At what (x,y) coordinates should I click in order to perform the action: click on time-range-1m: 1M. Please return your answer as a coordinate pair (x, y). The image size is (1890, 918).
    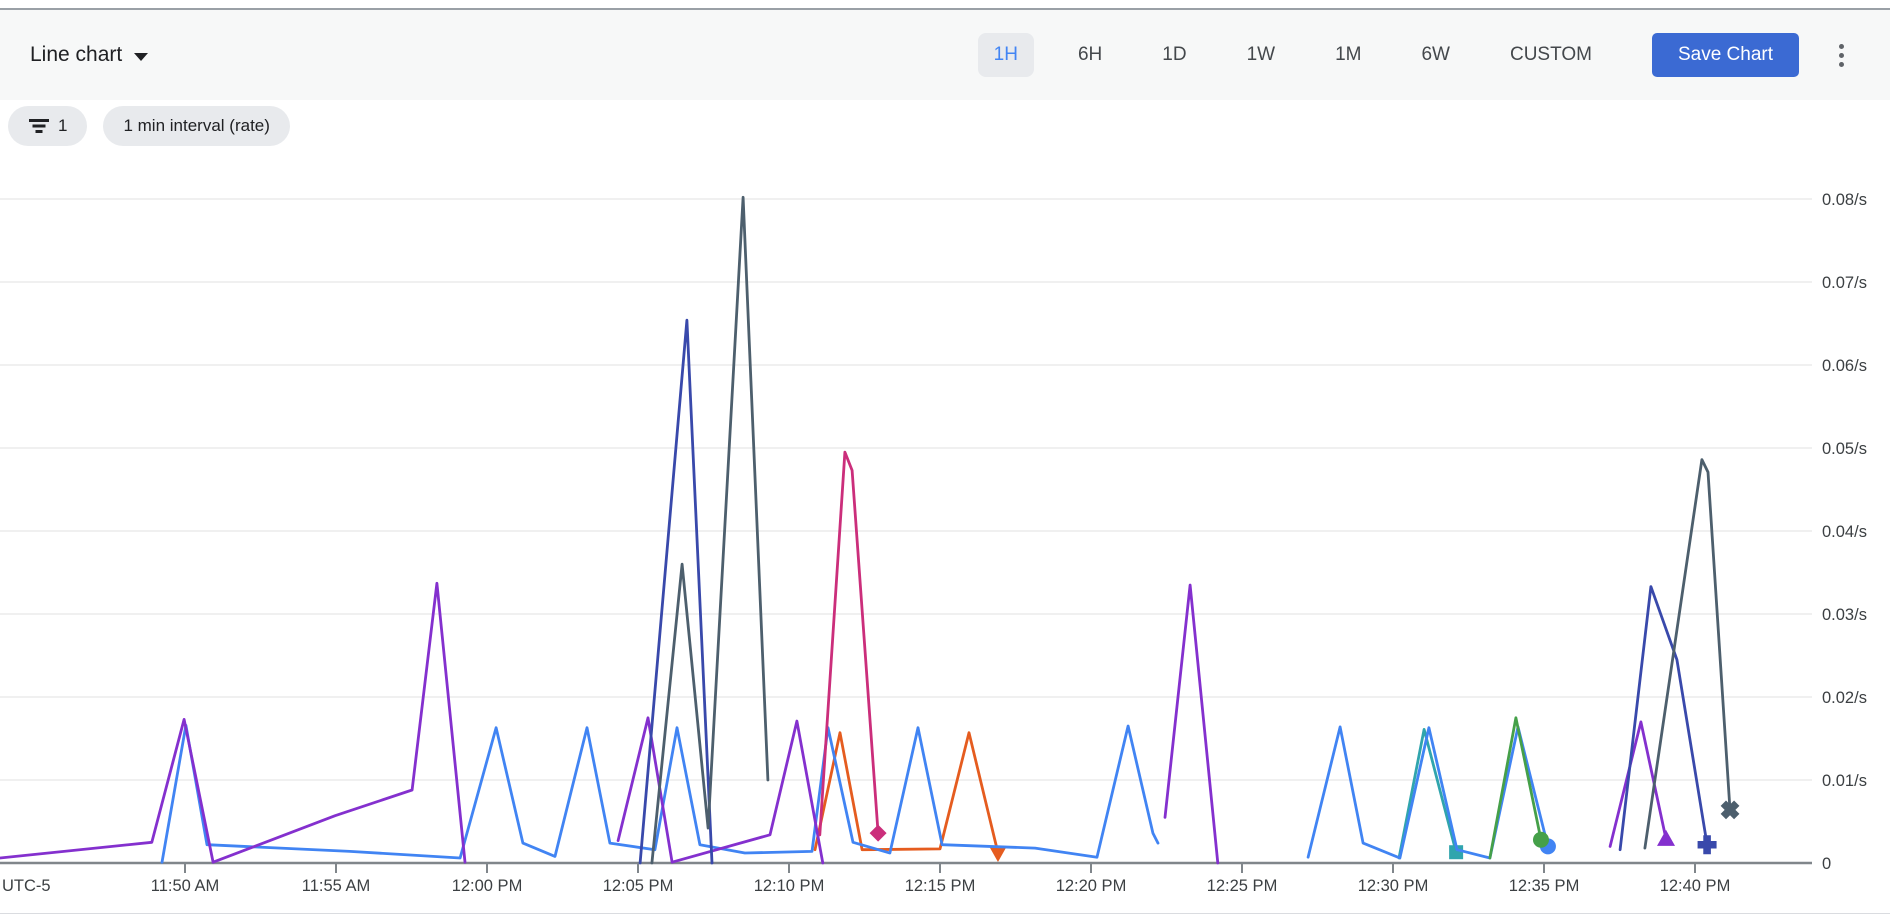
    Looking at the image, I should click on (1348, 55).